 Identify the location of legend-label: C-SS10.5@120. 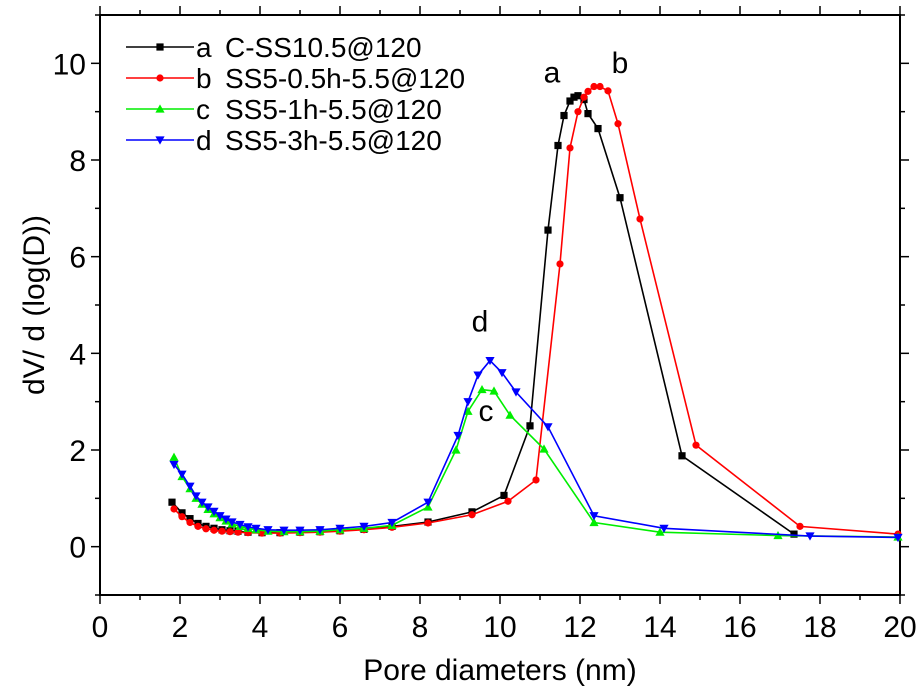
(323, 47).